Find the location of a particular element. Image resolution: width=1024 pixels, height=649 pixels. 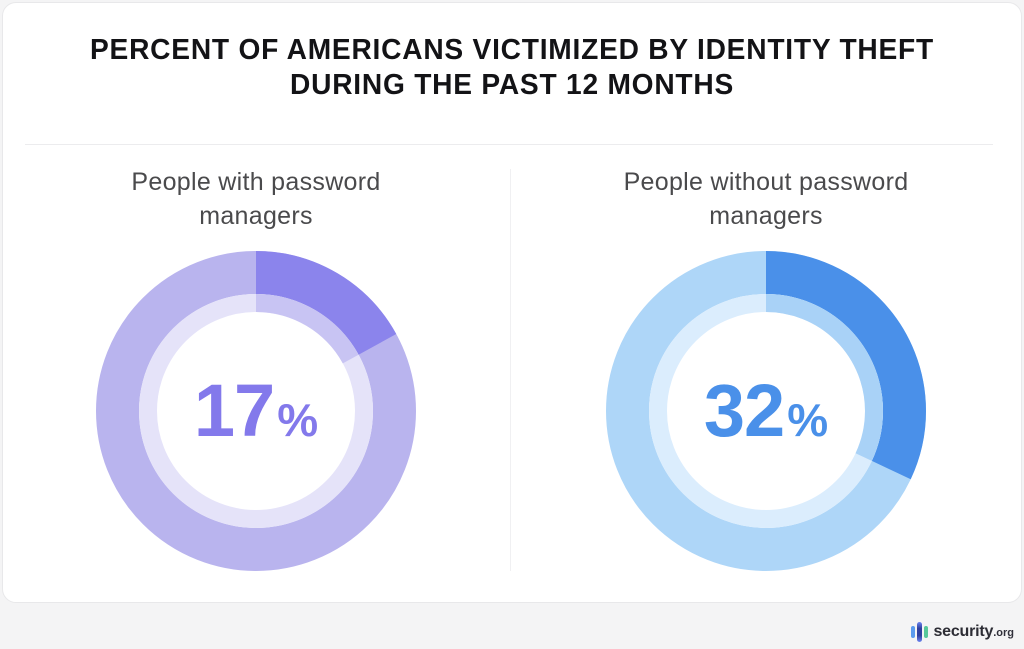

brand-text: security .org is located at coordinates (973, 632).